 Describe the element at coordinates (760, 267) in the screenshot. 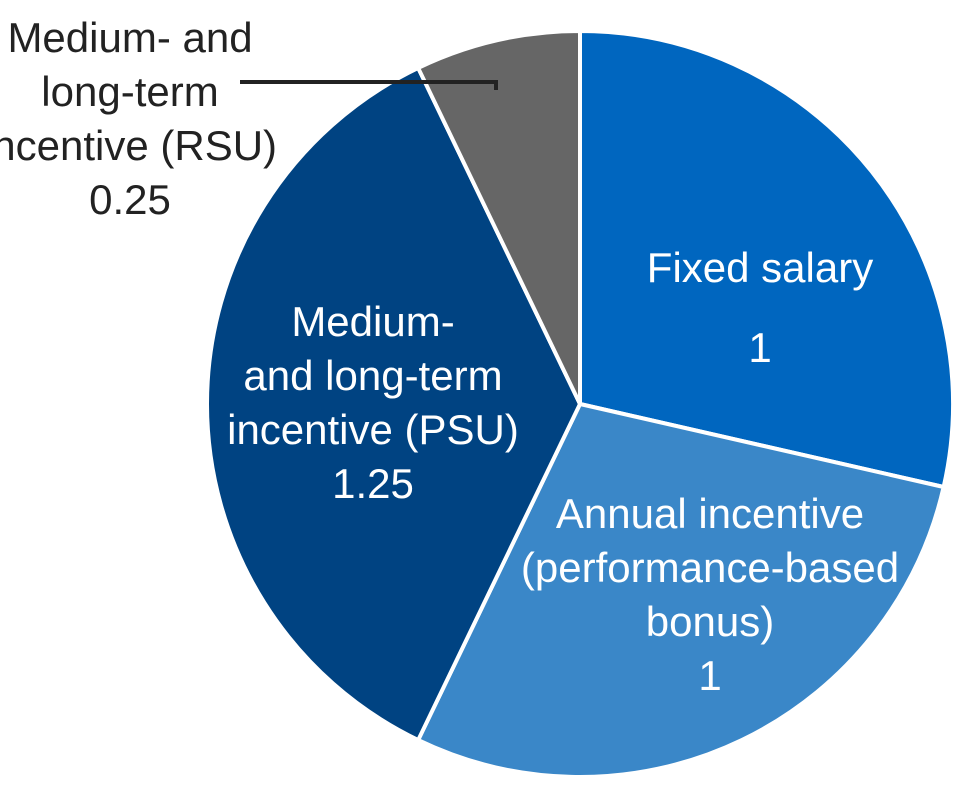

I see `slice-label-line: Fixed salary` at that location.